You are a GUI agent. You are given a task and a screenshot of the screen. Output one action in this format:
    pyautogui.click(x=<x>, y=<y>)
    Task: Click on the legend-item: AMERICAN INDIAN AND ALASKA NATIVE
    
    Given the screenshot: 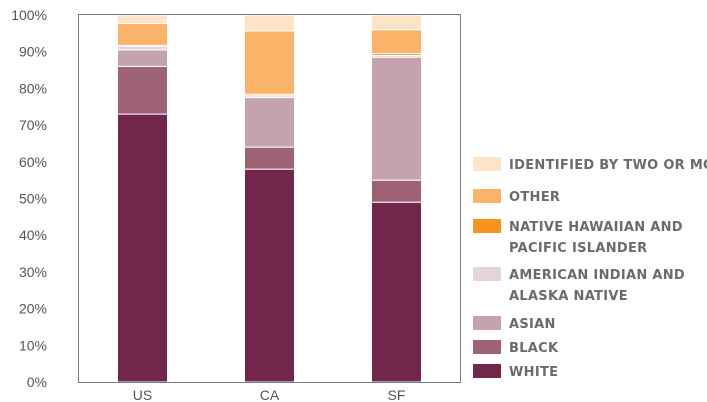 What is the action you would take?
    pyautogui.click(x=579, y=285)
    